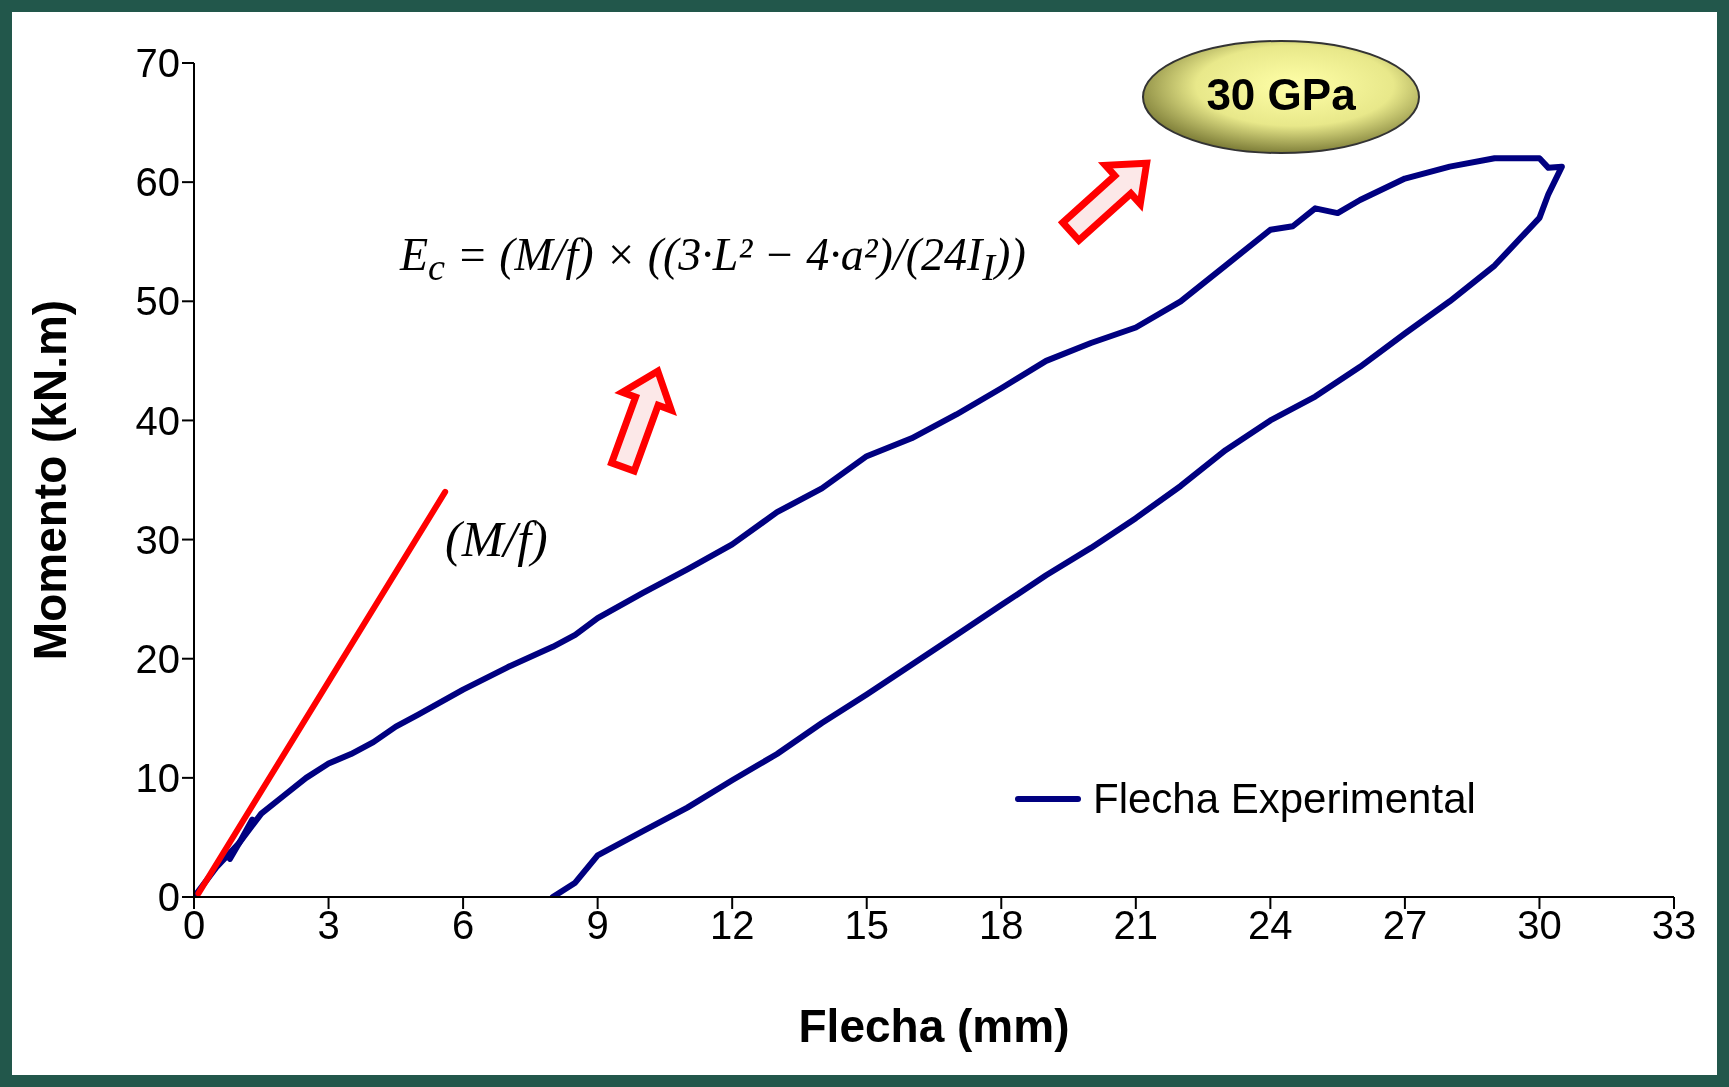 The image size is (1729, 1087). Describe the element at coordinates (157, 778) in the screenshot. I see `y-tick-label: 10` at that location.